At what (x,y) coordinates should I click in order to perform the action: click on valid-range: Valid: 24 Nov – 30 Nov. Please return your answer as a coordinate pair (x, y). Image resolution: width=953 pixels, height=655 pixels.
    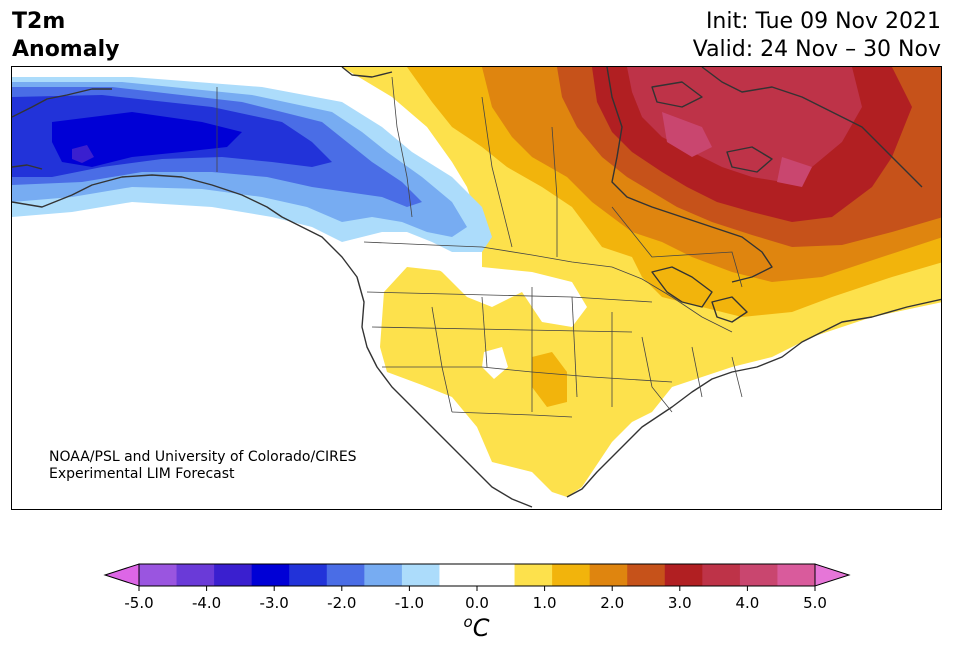
    Looking at the image, I should click on (816, 49).